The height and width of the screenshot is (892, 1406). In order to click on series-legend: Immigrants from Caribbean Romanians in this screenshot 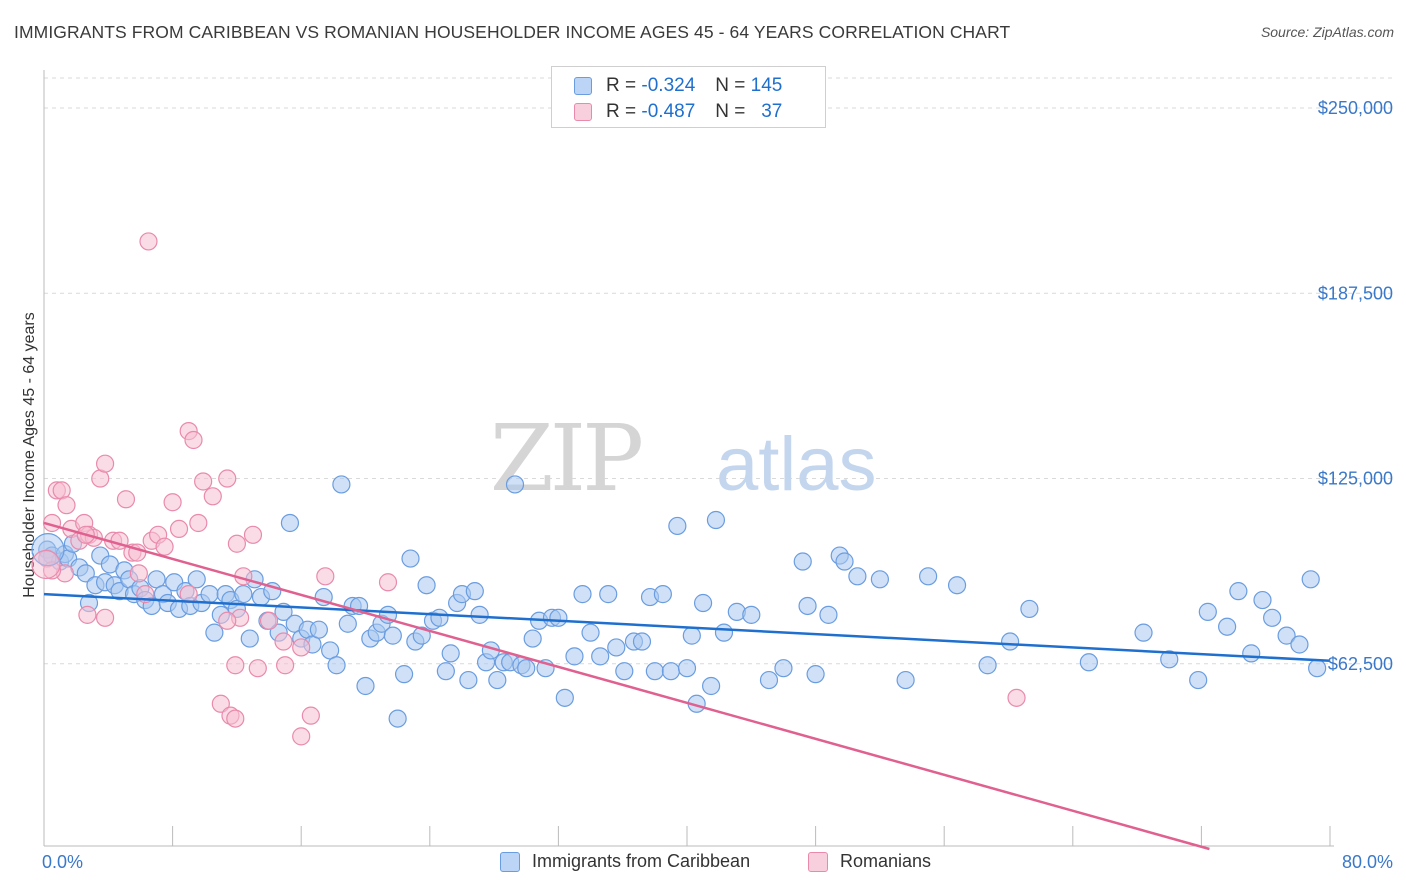, I will do `click(703, 864)`.